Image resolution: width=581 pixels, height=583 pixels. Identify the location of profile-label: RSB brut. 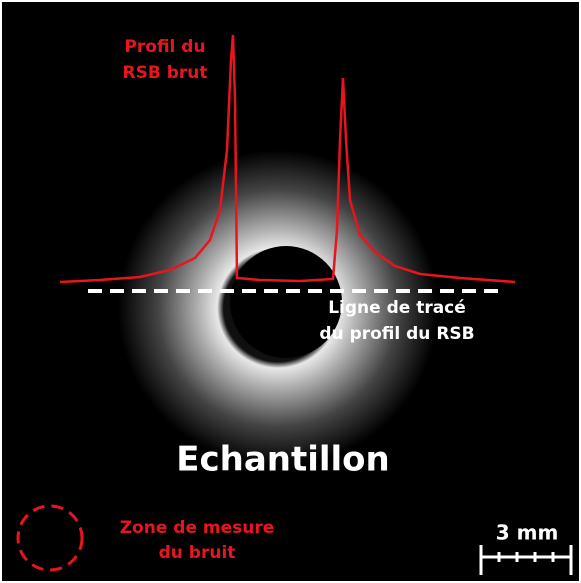
(165, 73).